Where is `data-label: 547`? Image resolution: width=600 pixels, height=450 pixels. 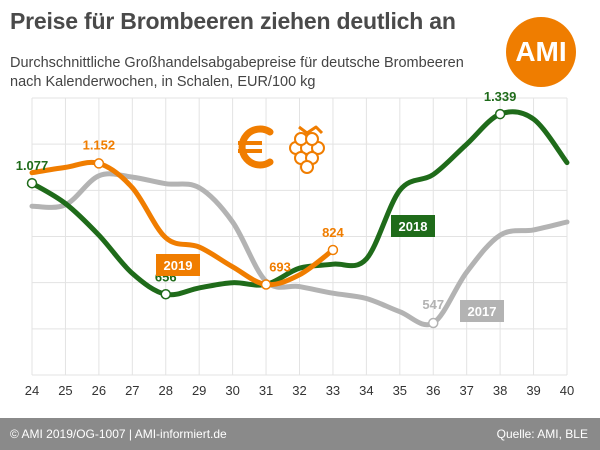
data-label: 547 is located at coordinates (433, 304).